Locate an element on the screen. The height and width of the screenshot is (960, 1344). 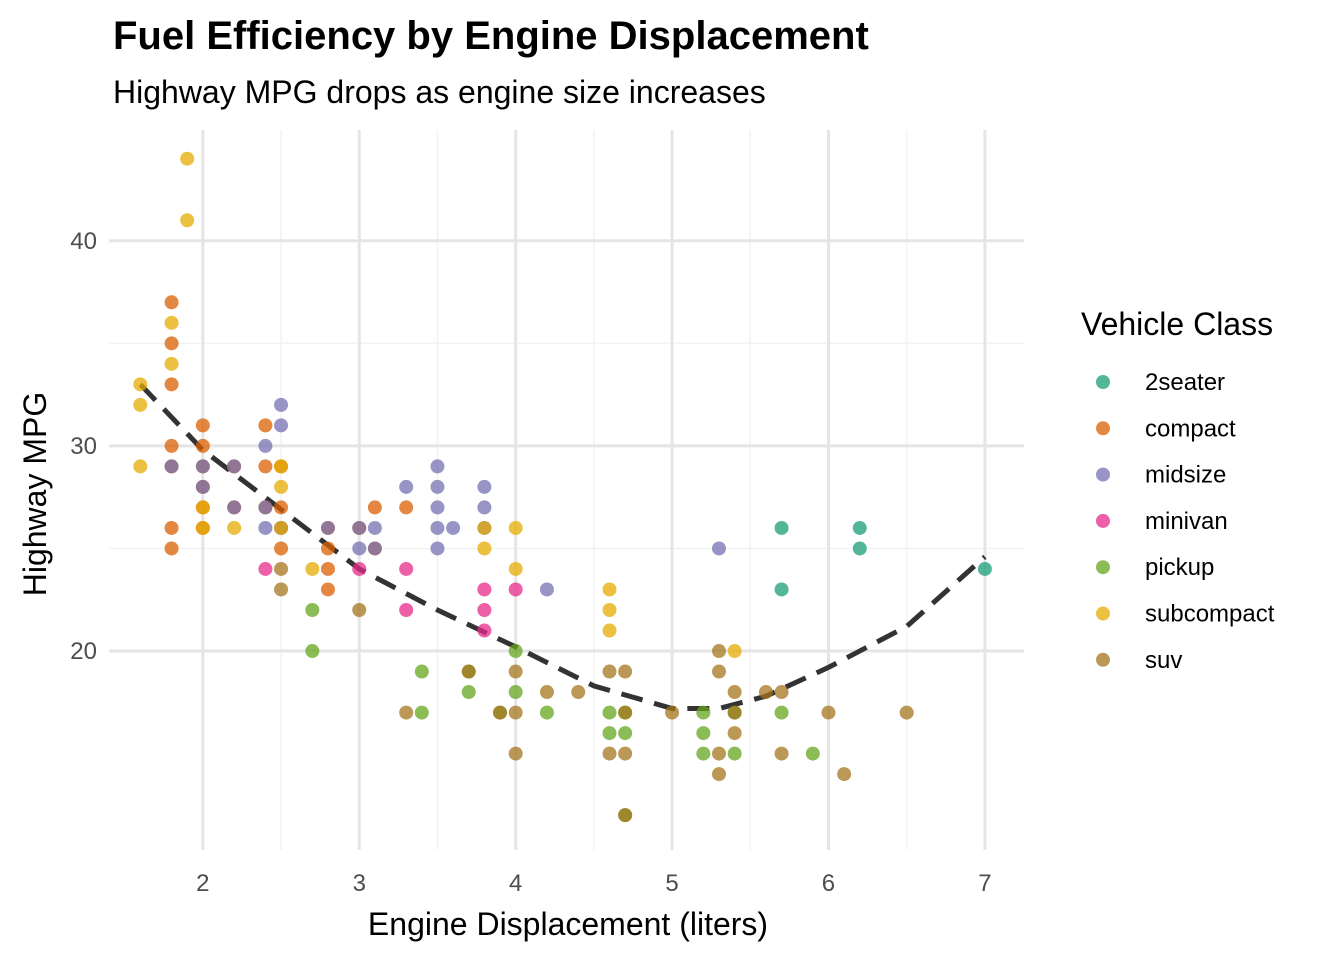
x-tick-label: 7 is located at coordinates (984, 883).